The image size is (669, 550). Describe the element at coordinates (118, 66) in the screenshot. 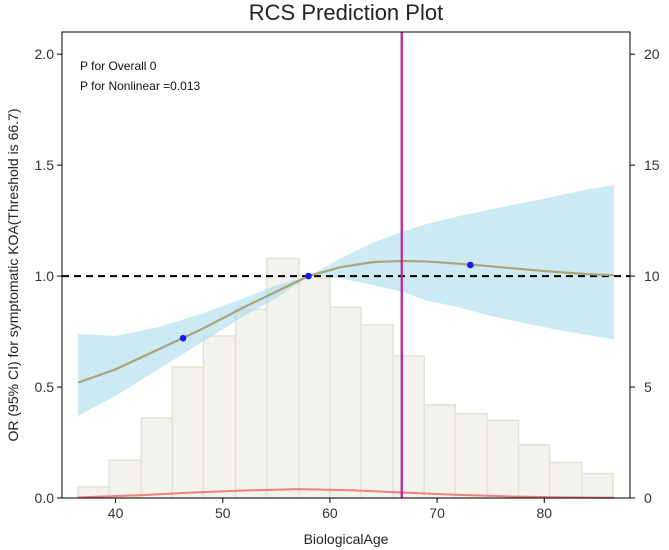

I see `p-overall-annotation: P for Overall 0` at that location.